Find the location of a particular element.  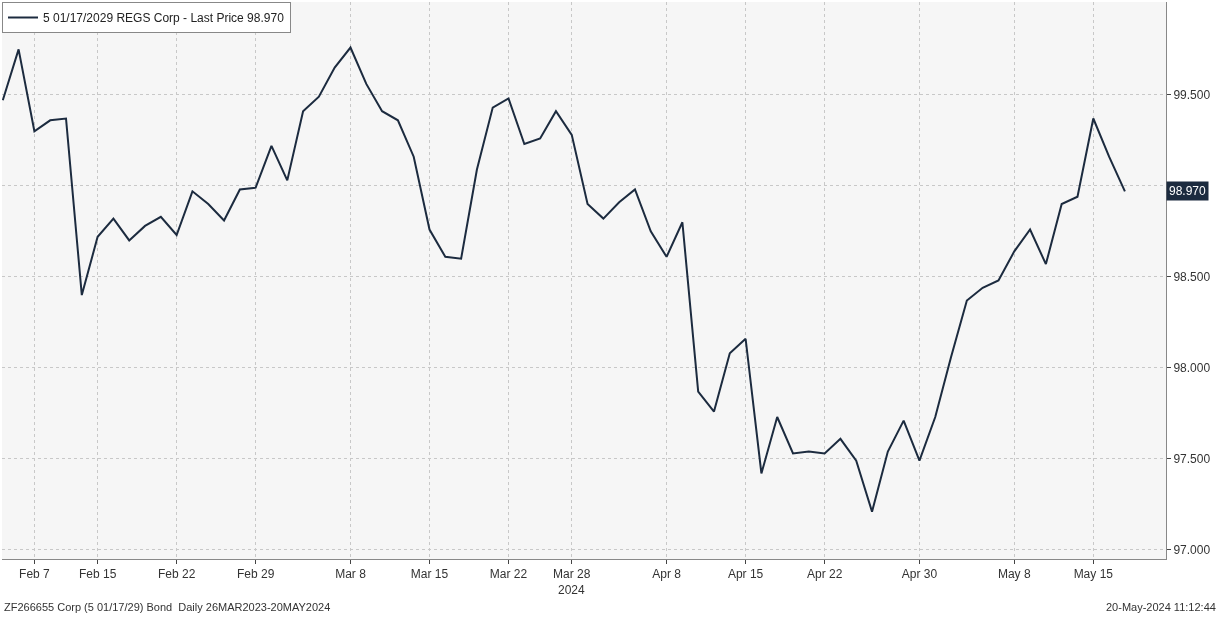

text: 20-May-2024 11:12:44 is located at coordinates (1161, 607).